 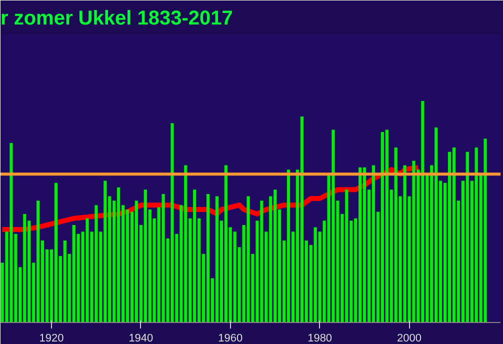 I want to click on x-tick-label: 1920, so click(x=51, y=338).